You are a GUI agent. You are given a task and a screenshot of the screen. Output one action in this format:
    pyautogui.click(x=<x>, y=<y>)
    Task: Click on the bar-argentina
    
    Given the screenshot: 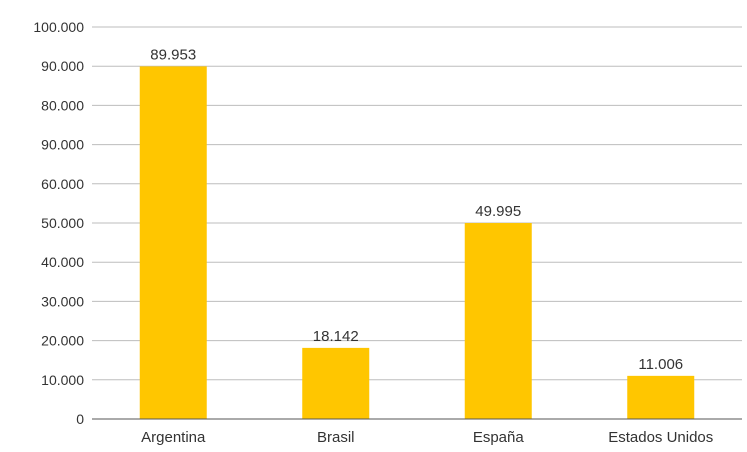 What is the action you would take?
    pyautogui.click(x=173, y=242)
    